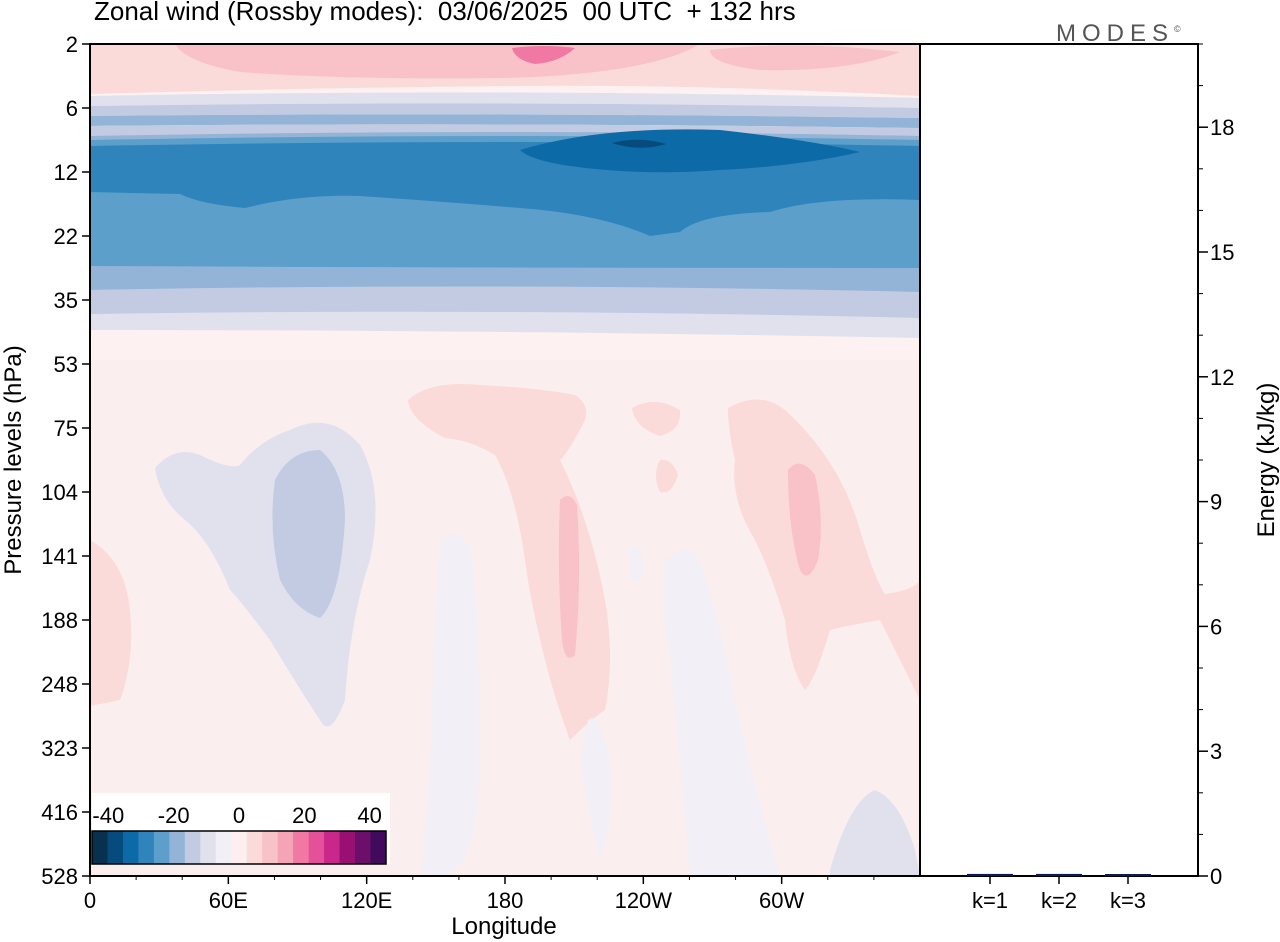  Describe the element at coordinates (1222, 252) in the screenshot. I see `energy-tick-label: 15` at that location.